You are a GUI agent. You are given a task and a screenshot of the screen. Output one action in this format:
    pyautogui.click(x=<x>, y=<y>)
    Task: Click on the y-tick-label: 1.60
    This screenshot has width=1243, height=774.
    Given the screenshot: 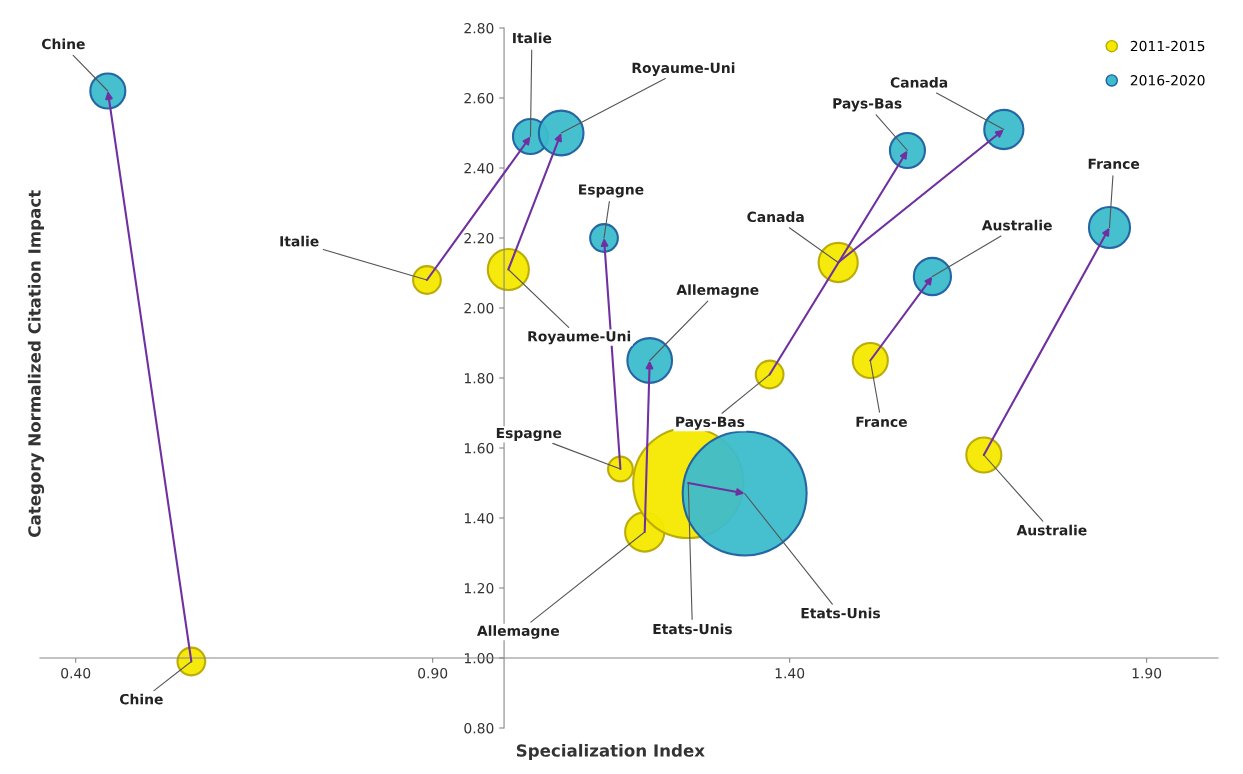 What is the action you would take?
    pyautogui.click(x=479, y=448)
    